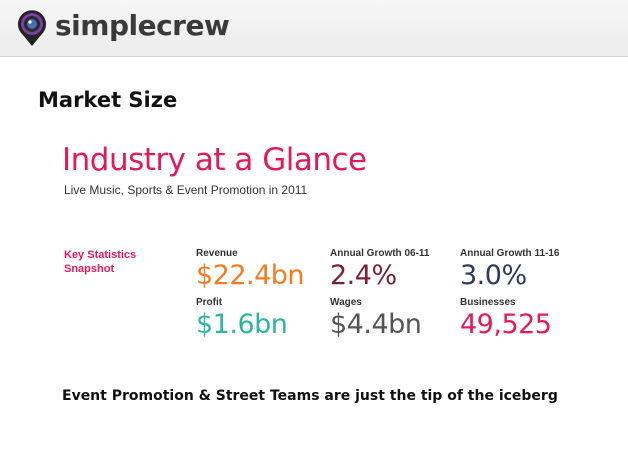 The image size is (628, 470). What do you see at coordinates (109, 262) in the screenshot?
I see `key-statistics-label: Key Statistics Snapshot` at bounding box center [109, 262].